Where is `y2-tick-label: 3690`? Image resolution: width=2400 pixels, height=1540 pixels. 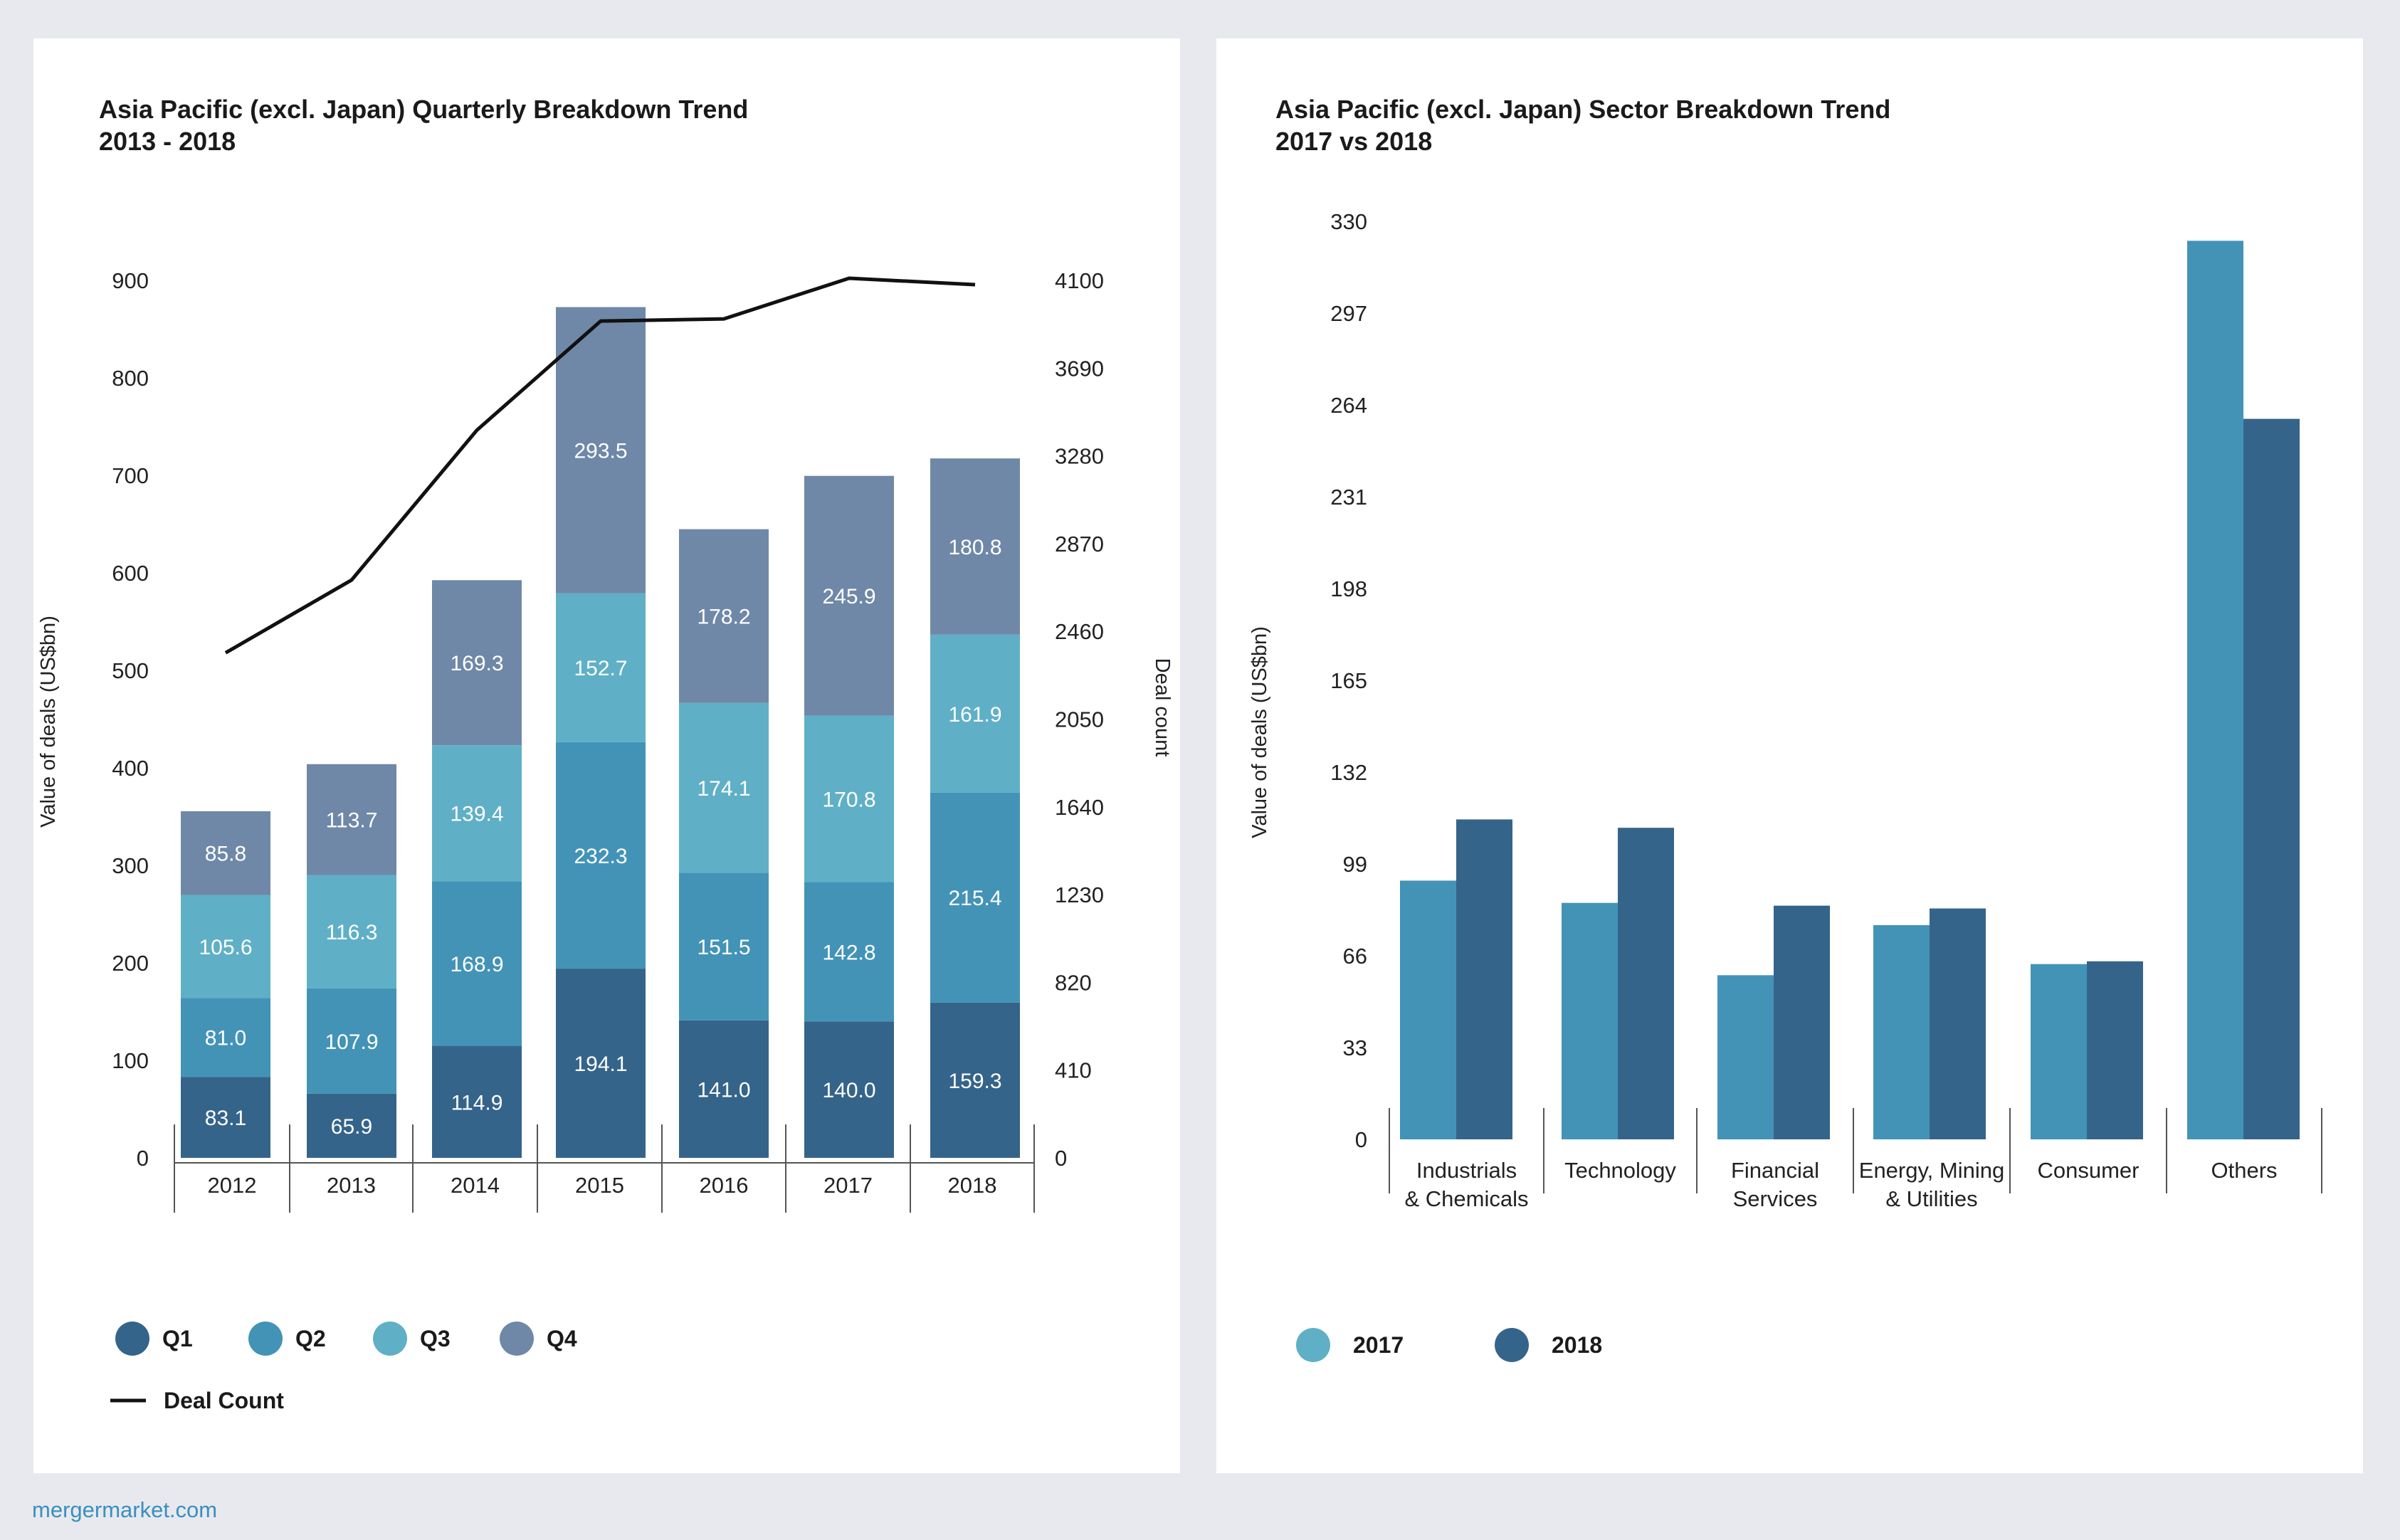 y2-tick-label: 3690 is located at coordinates (1079, 368).